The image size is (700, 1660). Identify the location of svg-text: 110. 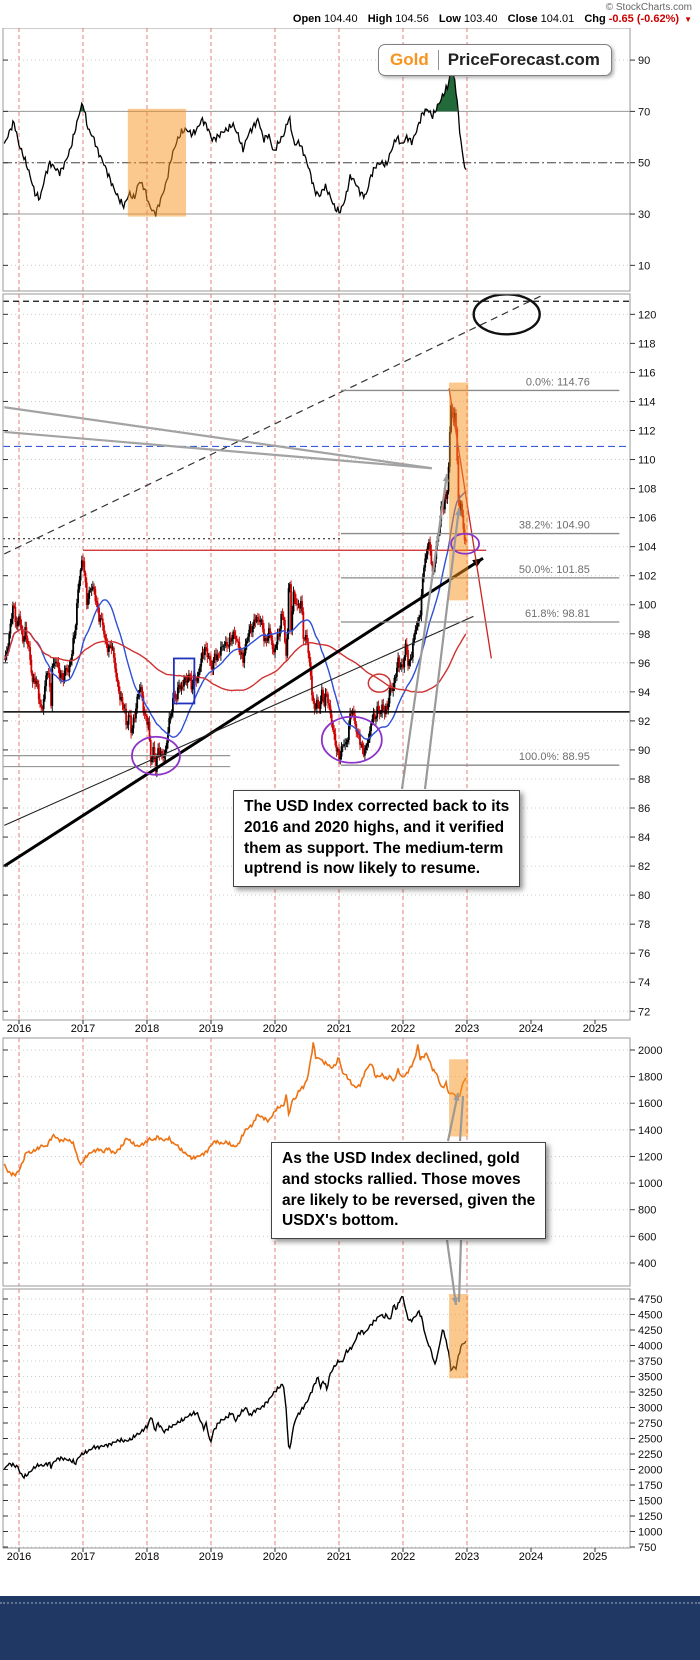
(647, 461).